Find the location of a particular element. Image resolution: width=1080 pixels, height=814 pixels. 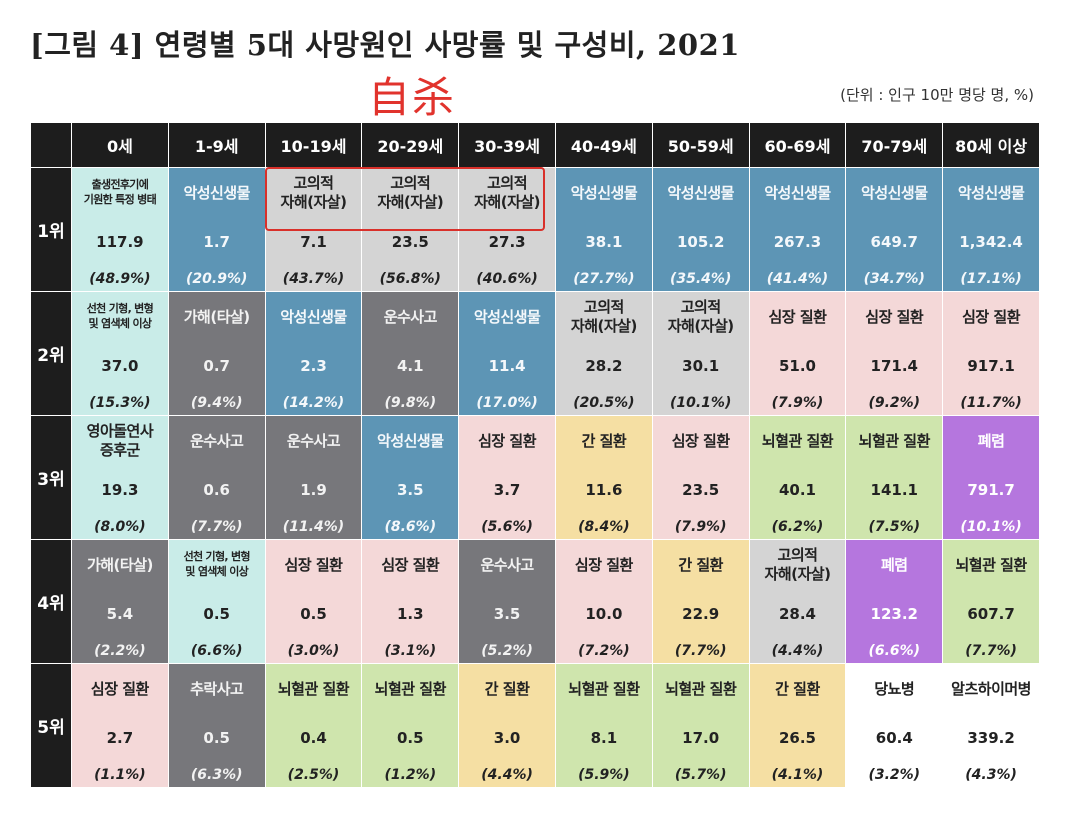

cause-label: 영아돌연사 증후군 is located at coordinates (120, 440).